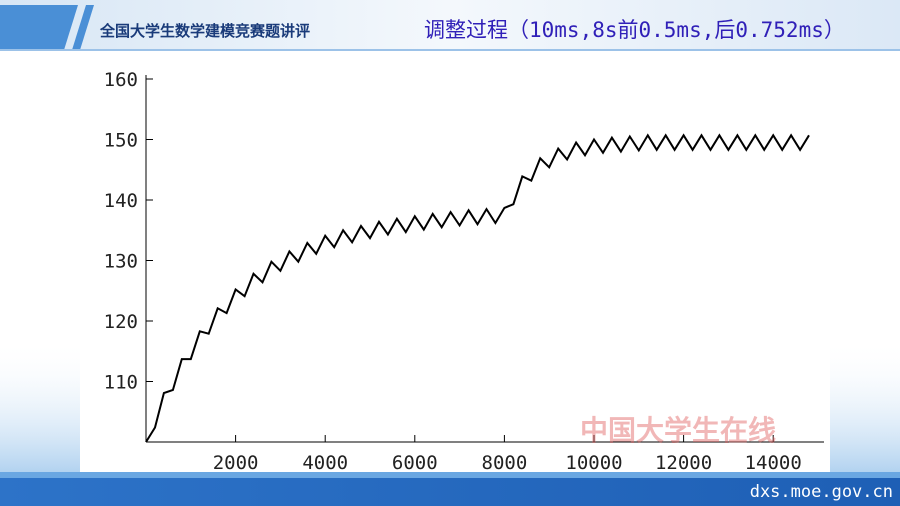 The height and width of the screenshot is (506, 900). Describe the element at coordinates (505, 463) in the screenshot. I see `x-tick-label: 8000` at that location.